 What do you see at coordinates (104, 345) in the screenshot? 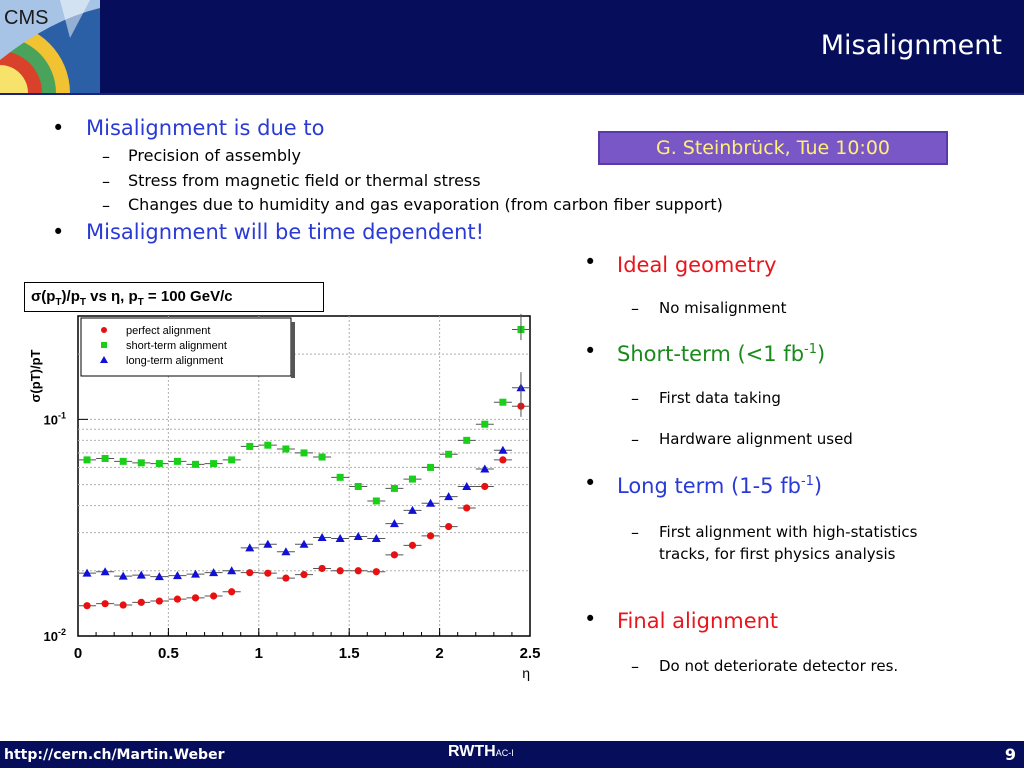
I see `legend-marker` at bounding box center [104, 345].